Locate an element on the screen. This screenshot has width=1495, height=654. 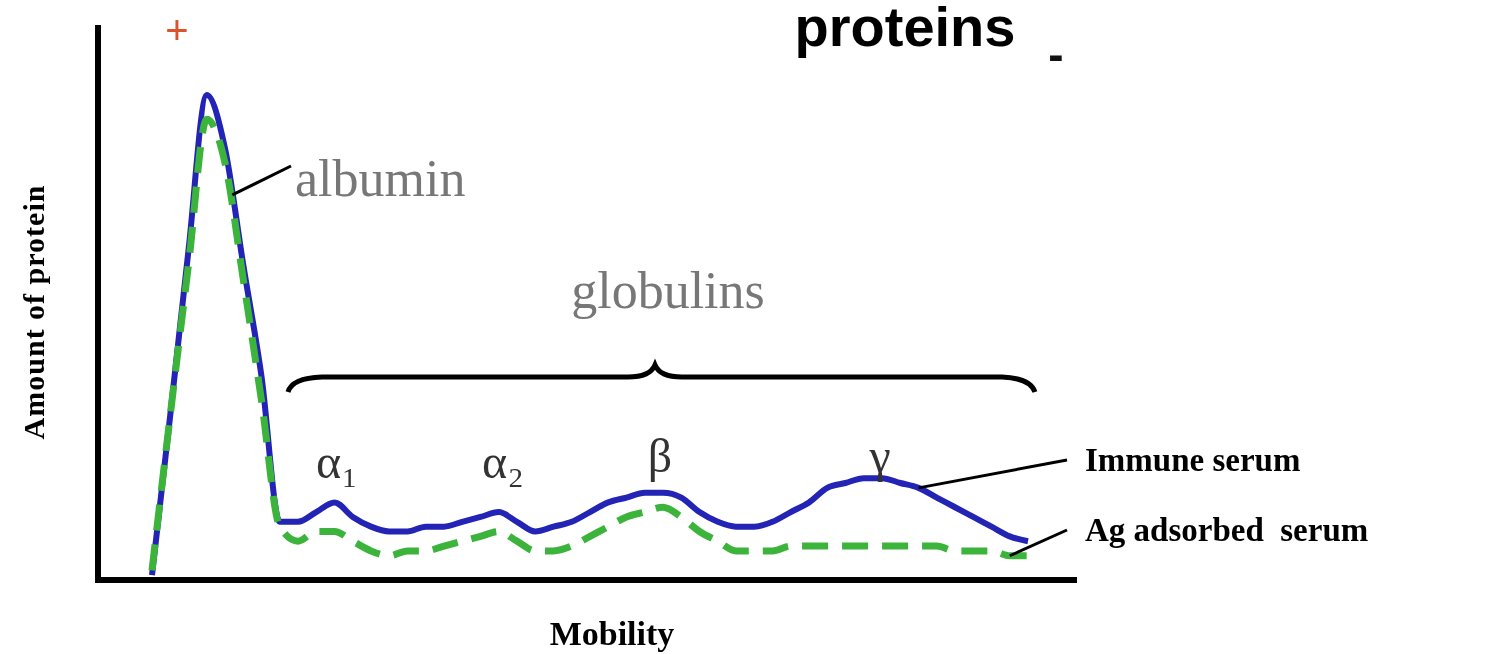
x-axis-title: Mobility is located at coordinates (612, 633).